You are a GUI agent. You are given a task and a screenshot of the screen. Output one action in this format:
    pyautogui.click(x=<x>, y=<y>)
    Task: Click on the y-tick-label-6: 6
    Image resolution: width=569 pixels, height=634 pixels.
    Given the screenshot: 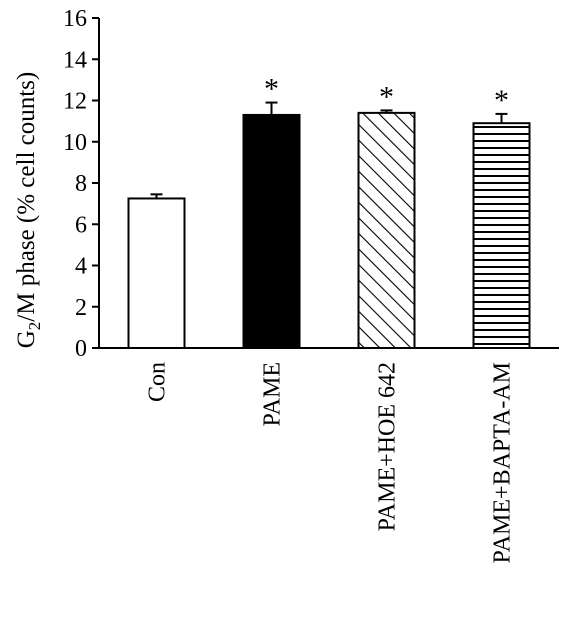 What is the action you would take?
    pyautogui.click(x=81, y=225)
    